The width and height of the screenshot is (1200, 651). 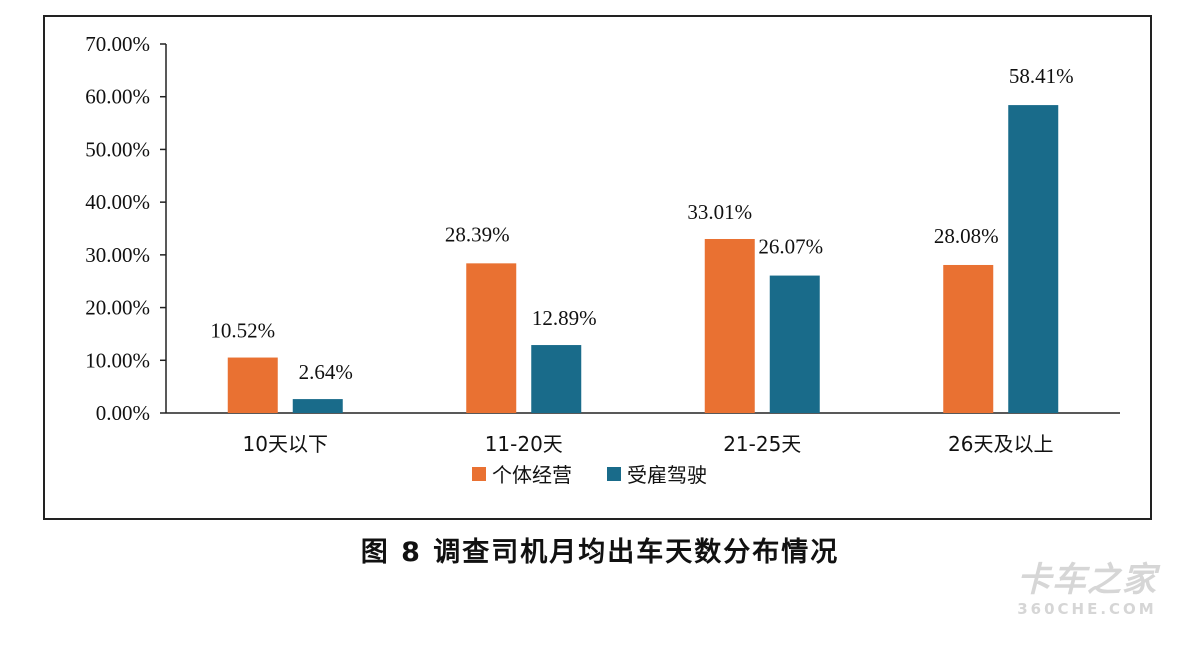 What do you see at coordinates (326, 372) in the screenshot?
I see `data-label: 2.64%` at bounding box center [326, 372].